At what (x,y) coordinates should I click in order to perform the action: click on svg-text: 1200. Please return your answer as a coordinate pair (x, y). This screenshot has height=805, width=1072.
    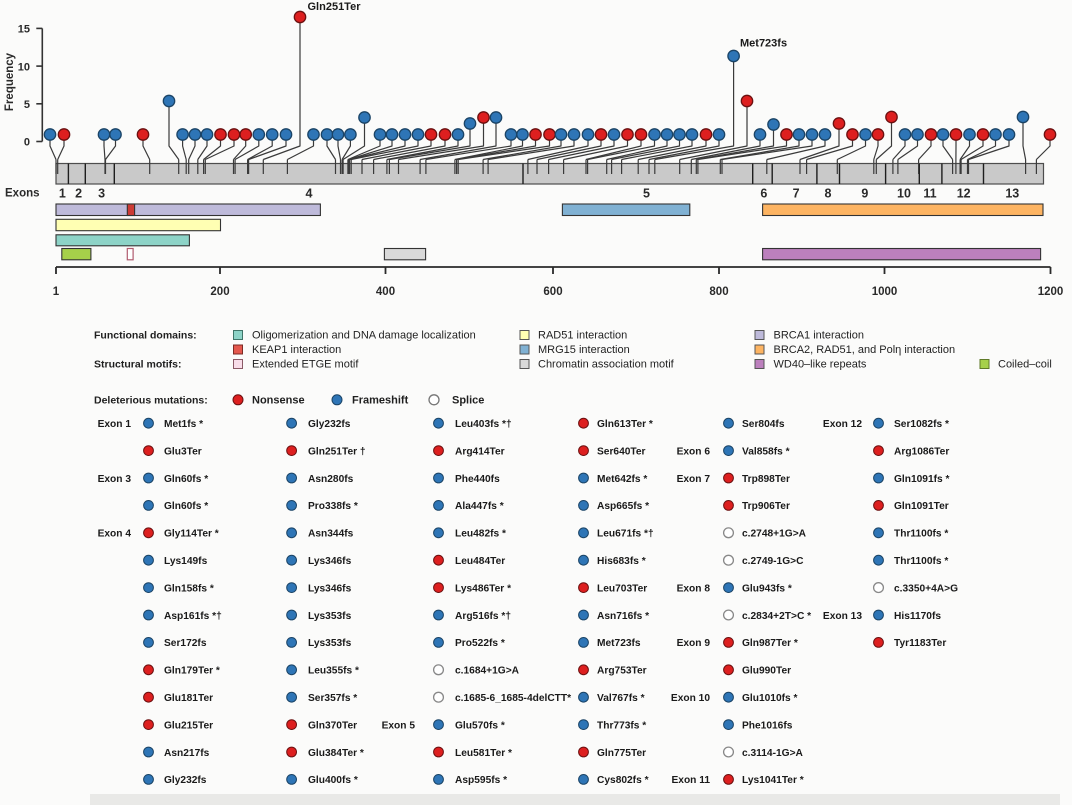
    Looking at the image, I should click on (1051, 292).